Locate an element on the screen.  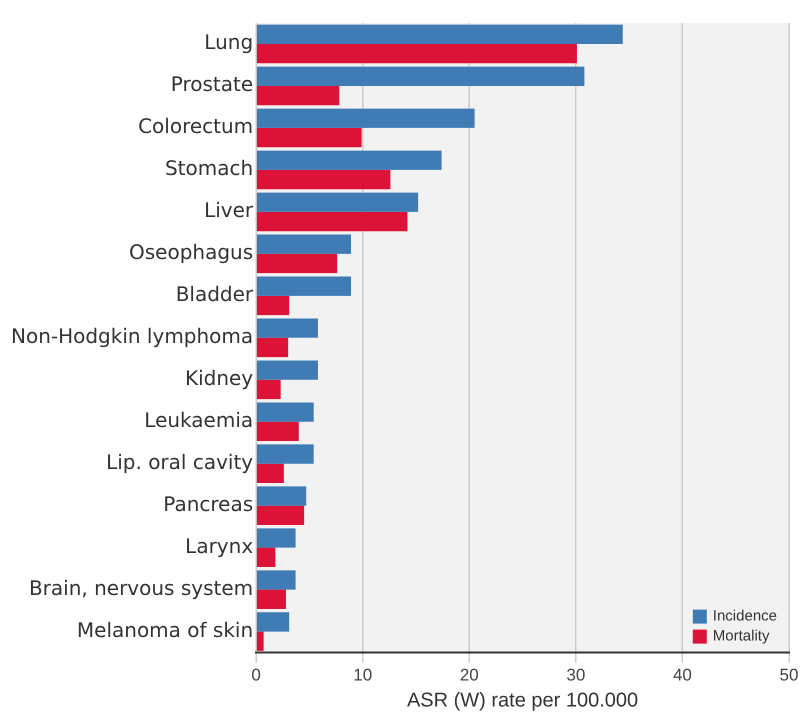
y-tick-label: Lung is located at coordinates (229, 42).